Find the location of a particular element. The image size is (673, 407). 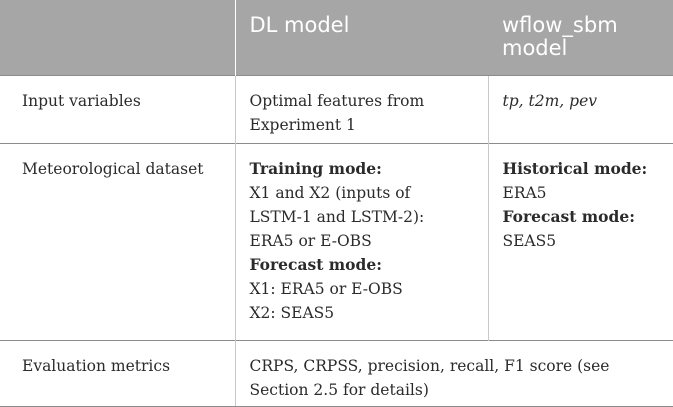

dl-training-line-1: X1 and X2 (inputs of is located at coordinates (369, 193).